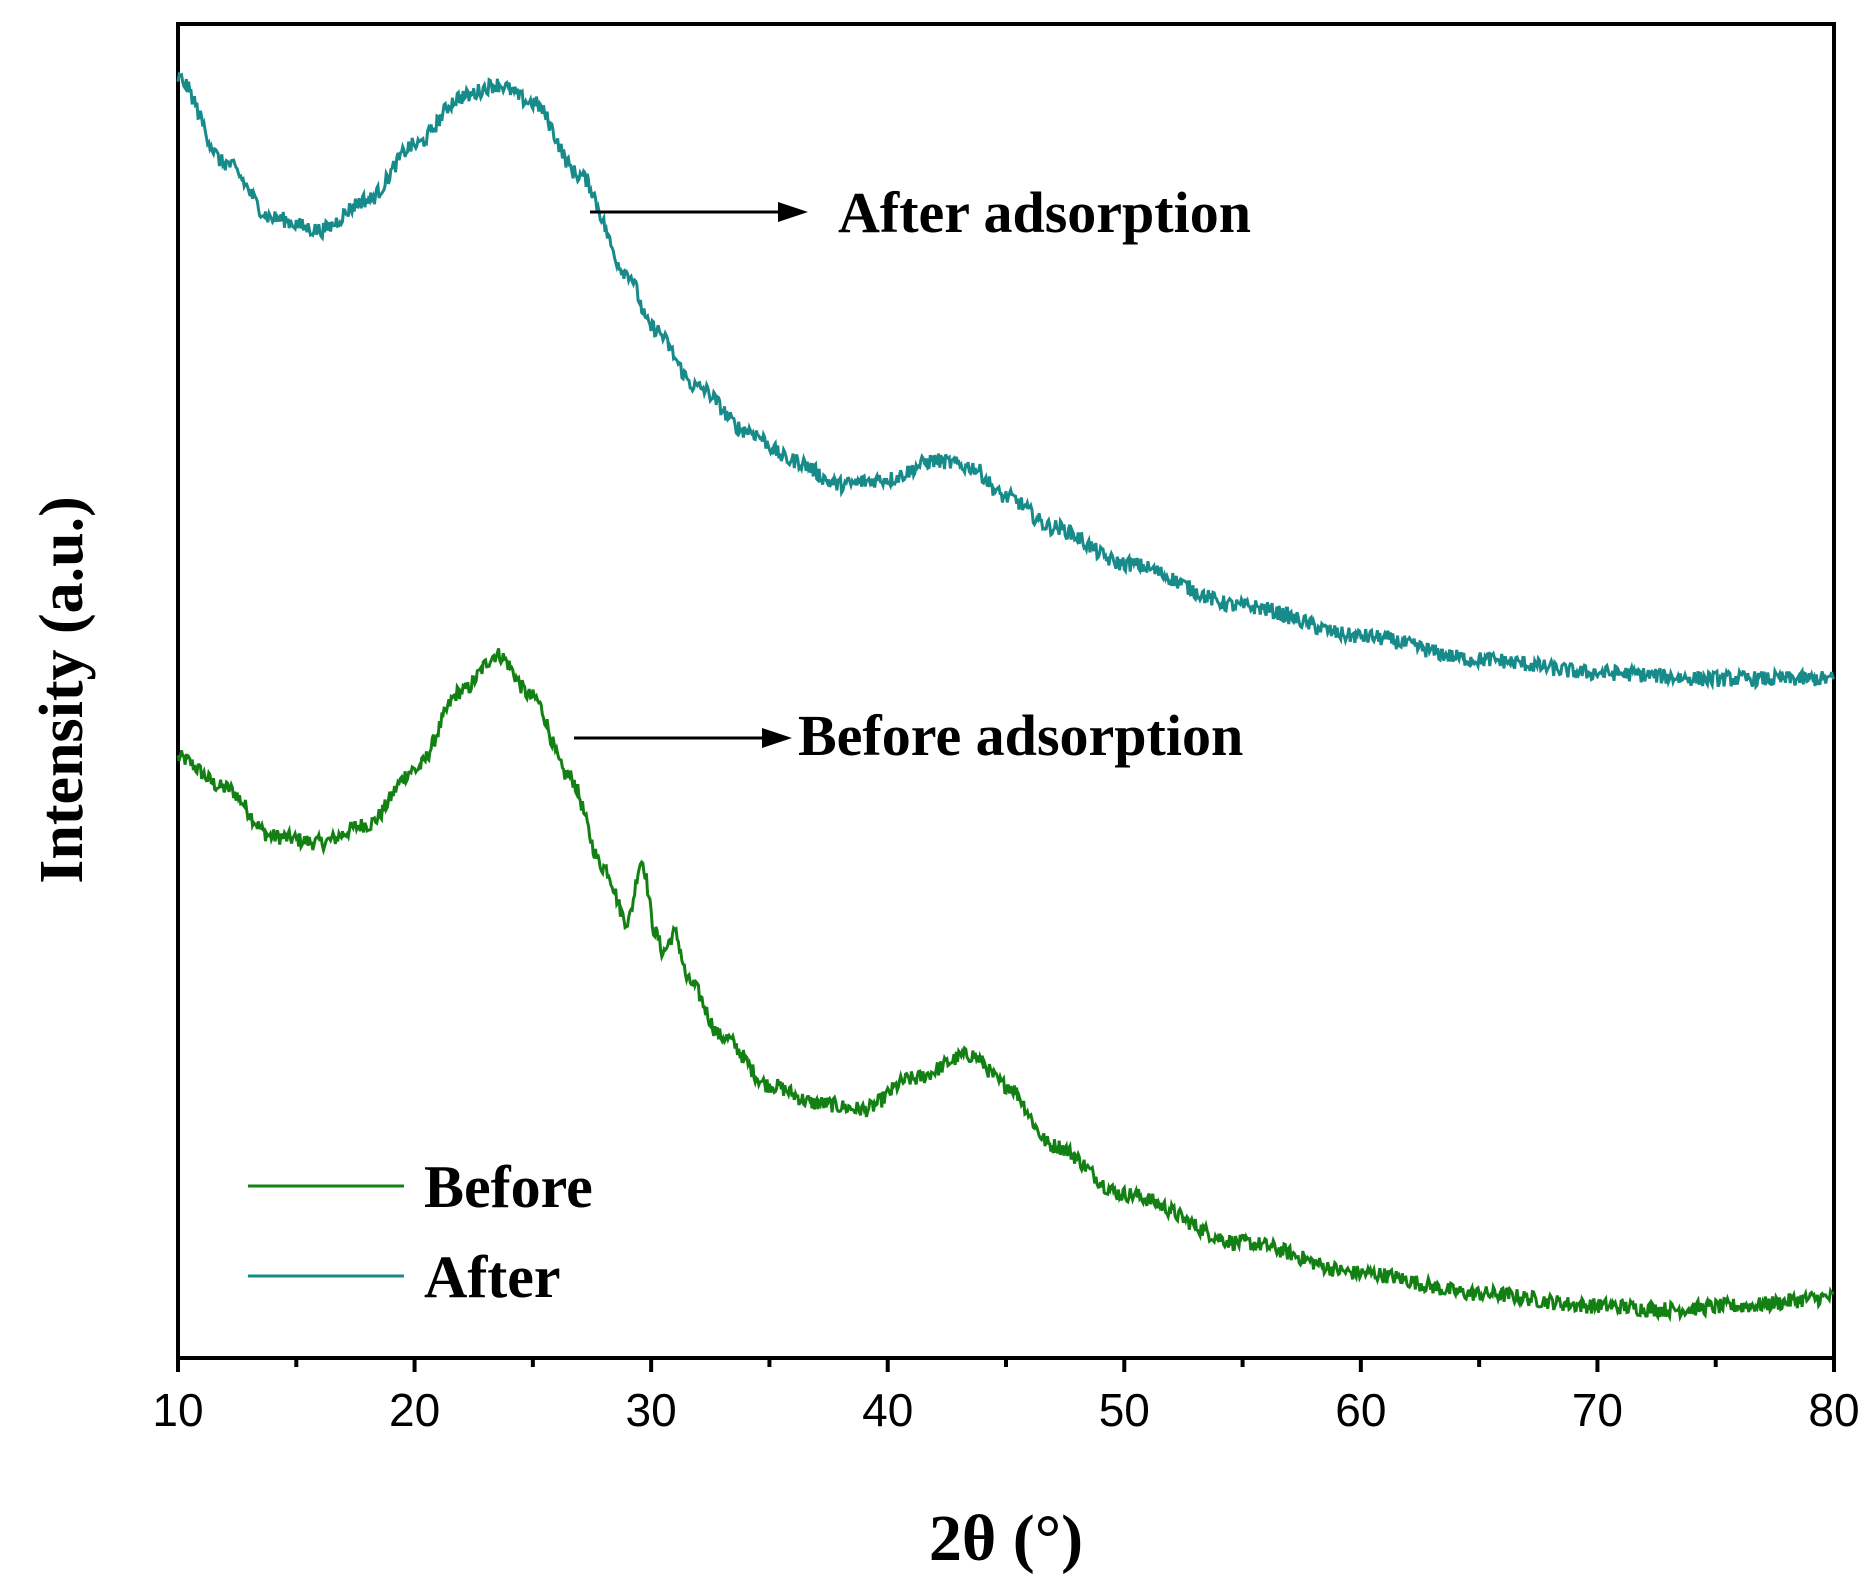 Image resolution: width=1866 pixels, height=1586 pixels. What do you see at coordinates (651, 1410) in the screenshot?
I see `x-tick-label: 30` at bounding box center [651, 1410].